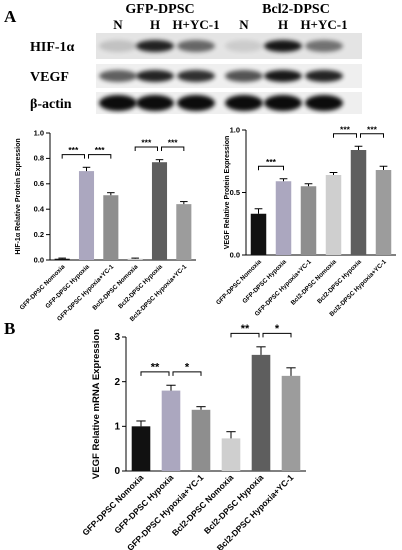  Describe the element at coordinates (39, 234) in the screenshot. I see `y-tick-label: 0.2` at that location.